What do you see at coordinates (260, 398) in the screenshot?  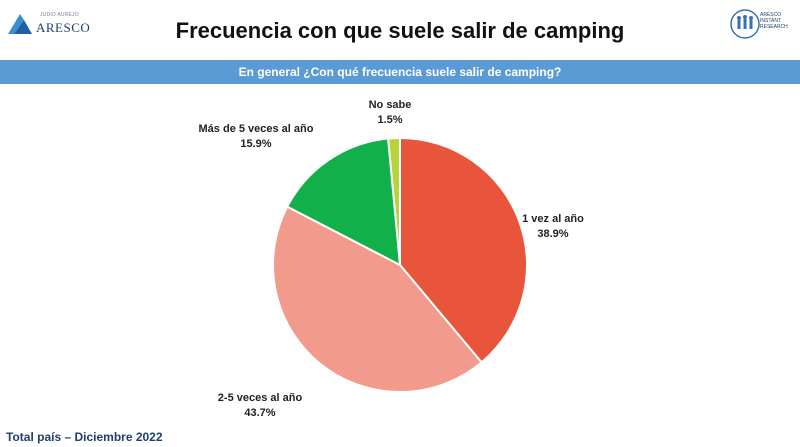 I see `slice-label: 2-5 veces al año` at bounding box center [260, 398].